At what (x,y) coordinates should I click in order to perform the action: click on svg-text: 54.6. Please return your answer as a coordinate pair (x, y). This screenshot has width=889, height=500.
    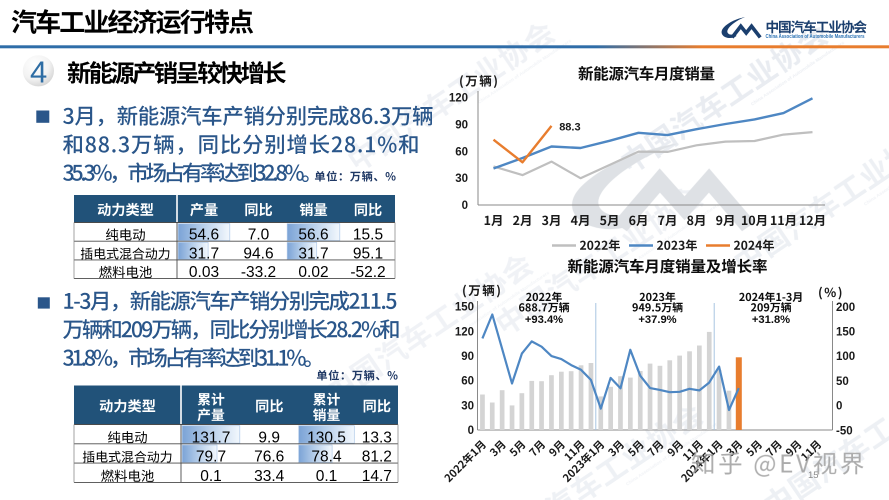
    Looking at the image, I should click on (204, 235).